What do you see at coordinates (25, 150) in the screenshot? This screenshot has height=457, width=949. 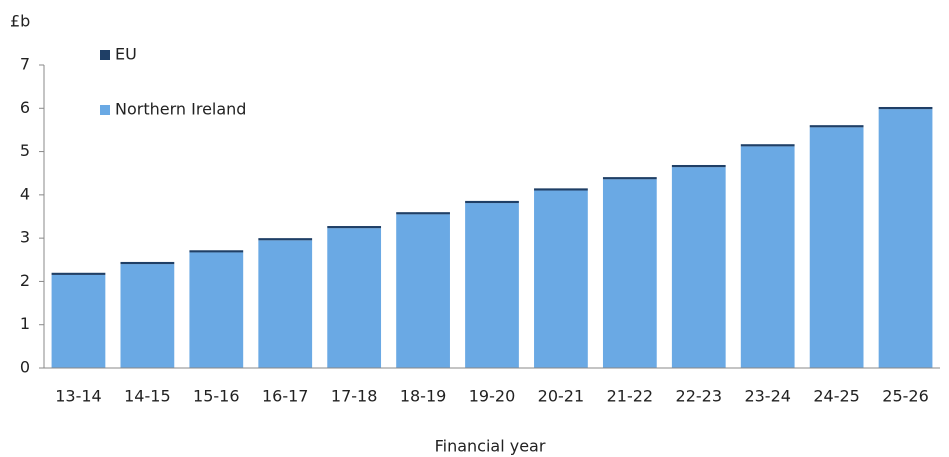 I see `y-tick-label: 5` at bounding box center [25, 150].